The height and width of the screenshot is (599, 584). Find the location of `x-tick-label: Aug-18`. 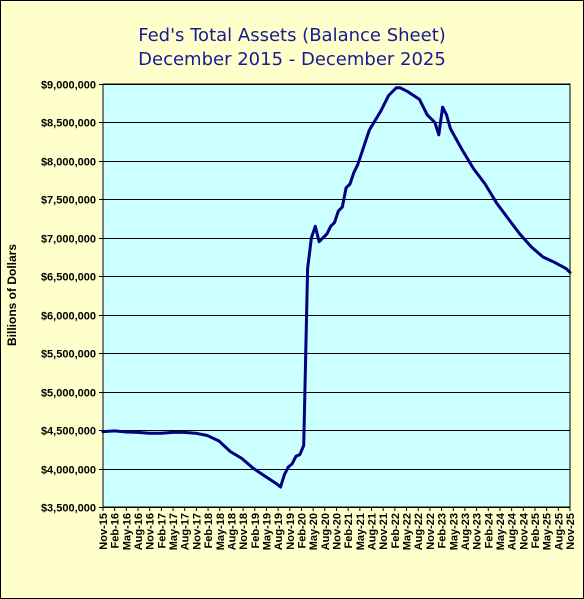

x-tick-label: Aug-18 is located at coordinates (232, 531).